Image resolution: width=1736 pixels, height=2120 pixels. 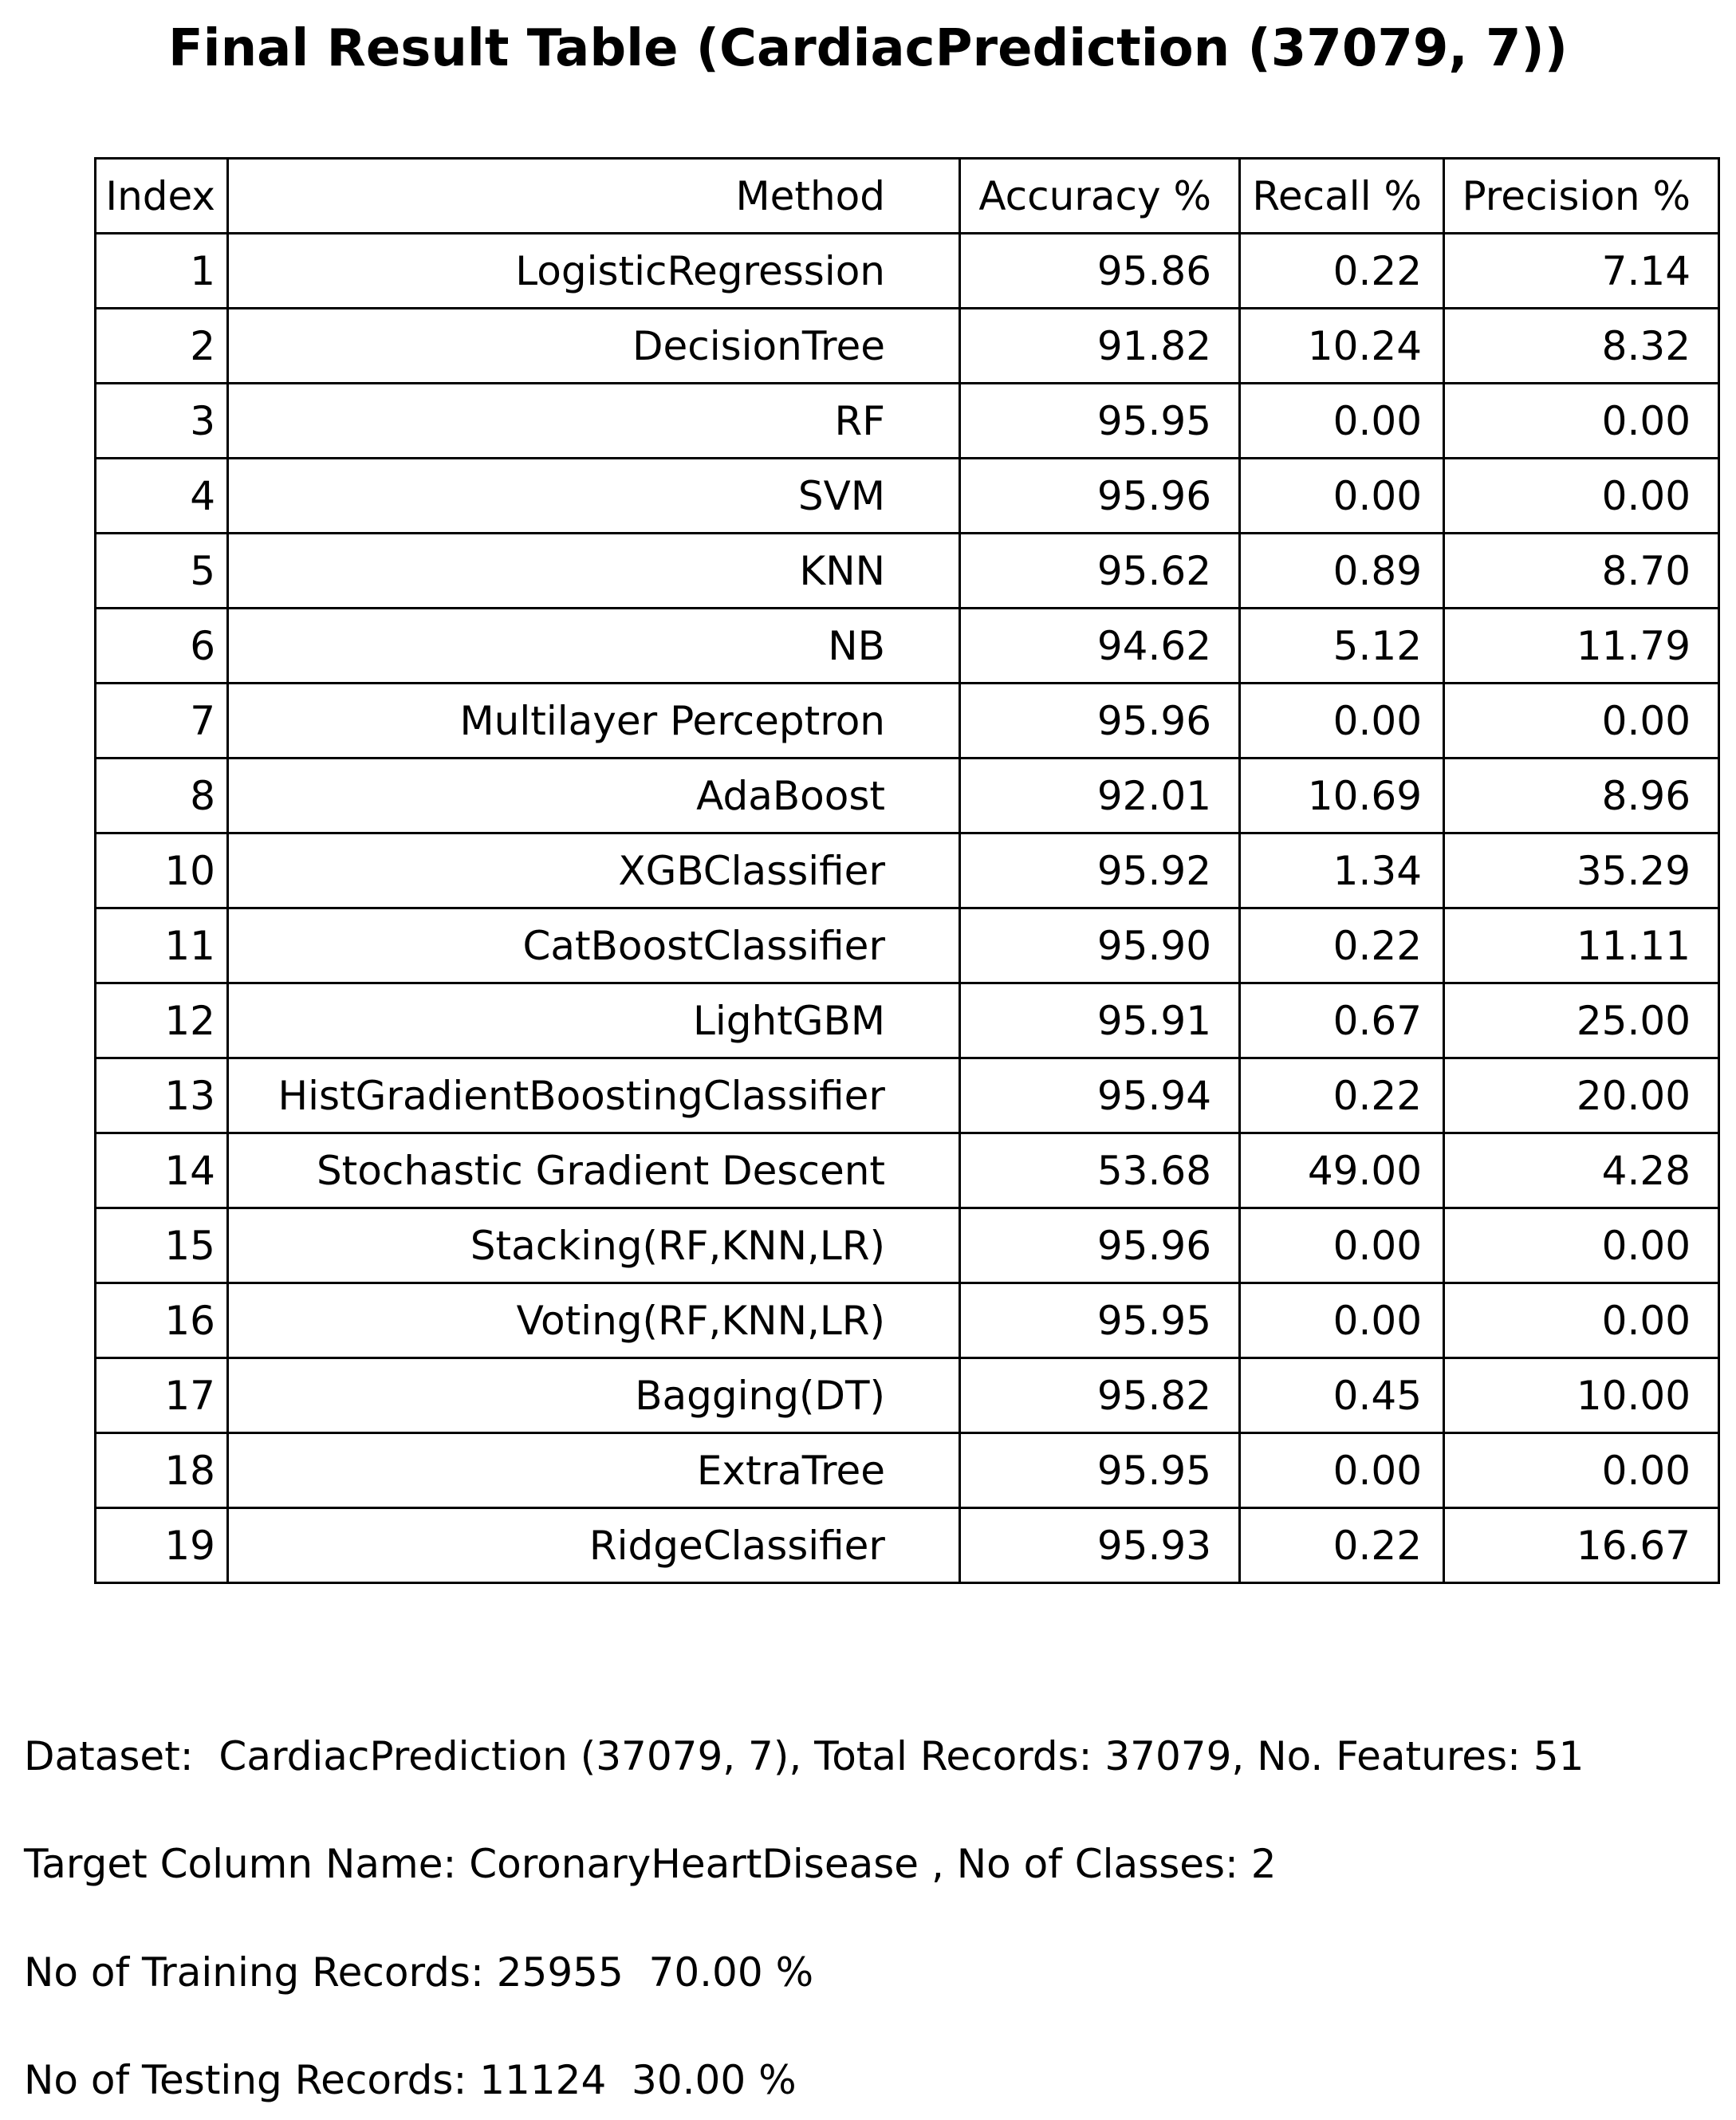 I want to click on table-row: 10 XGBClassifier 95.92 1.34 35.29, so click(x=907, y=870).